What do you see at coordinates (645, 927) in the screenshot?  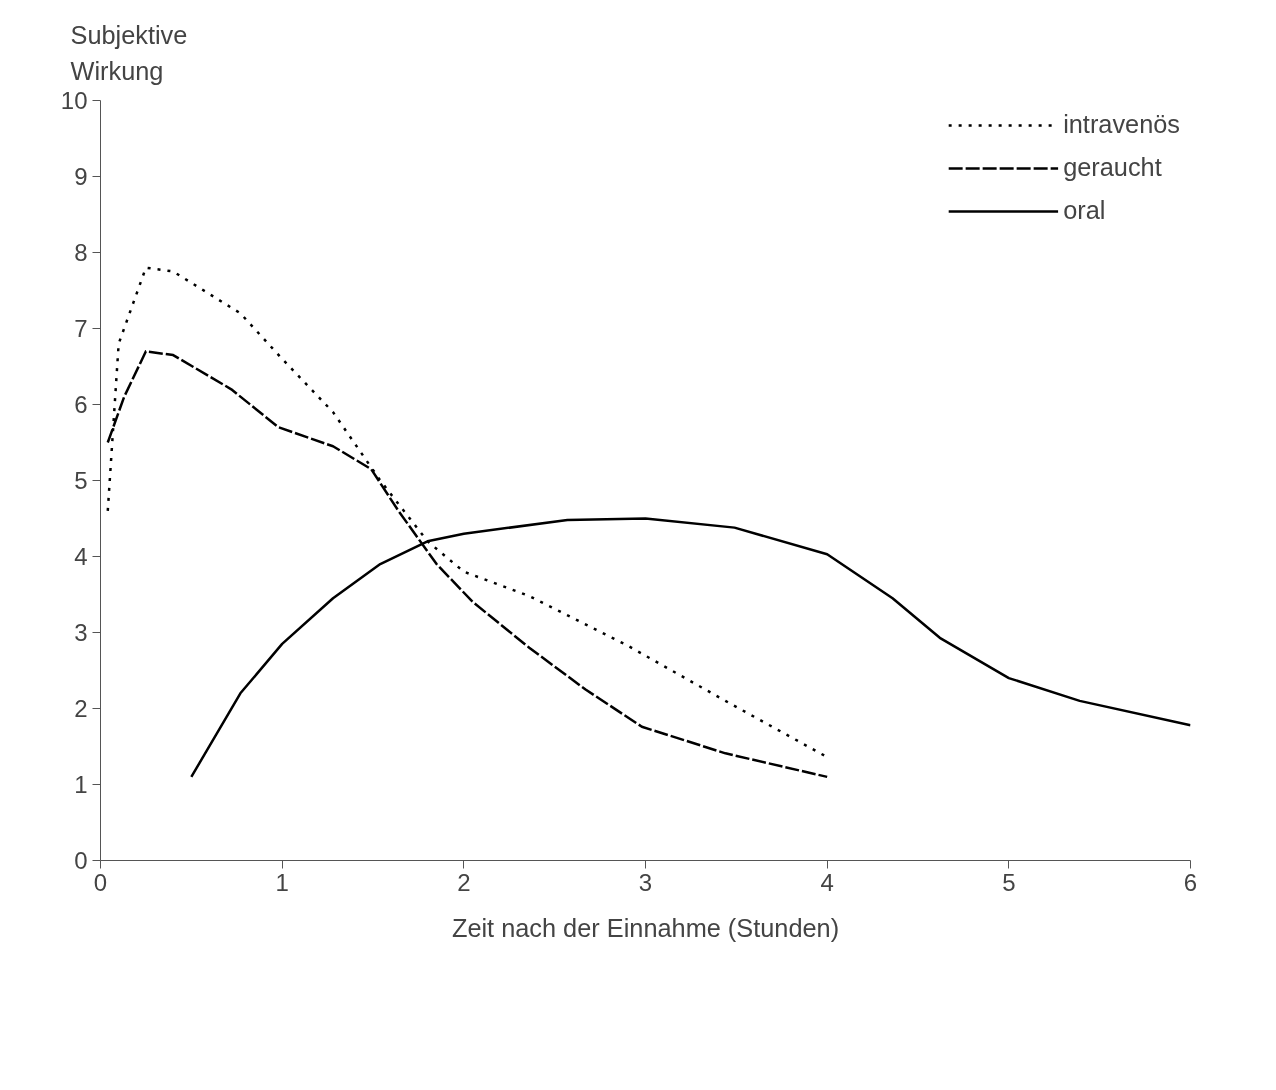 I see `x-axis-title: Zeit nach der Einnahme (Stunden)` at bounding box center [645, 927].